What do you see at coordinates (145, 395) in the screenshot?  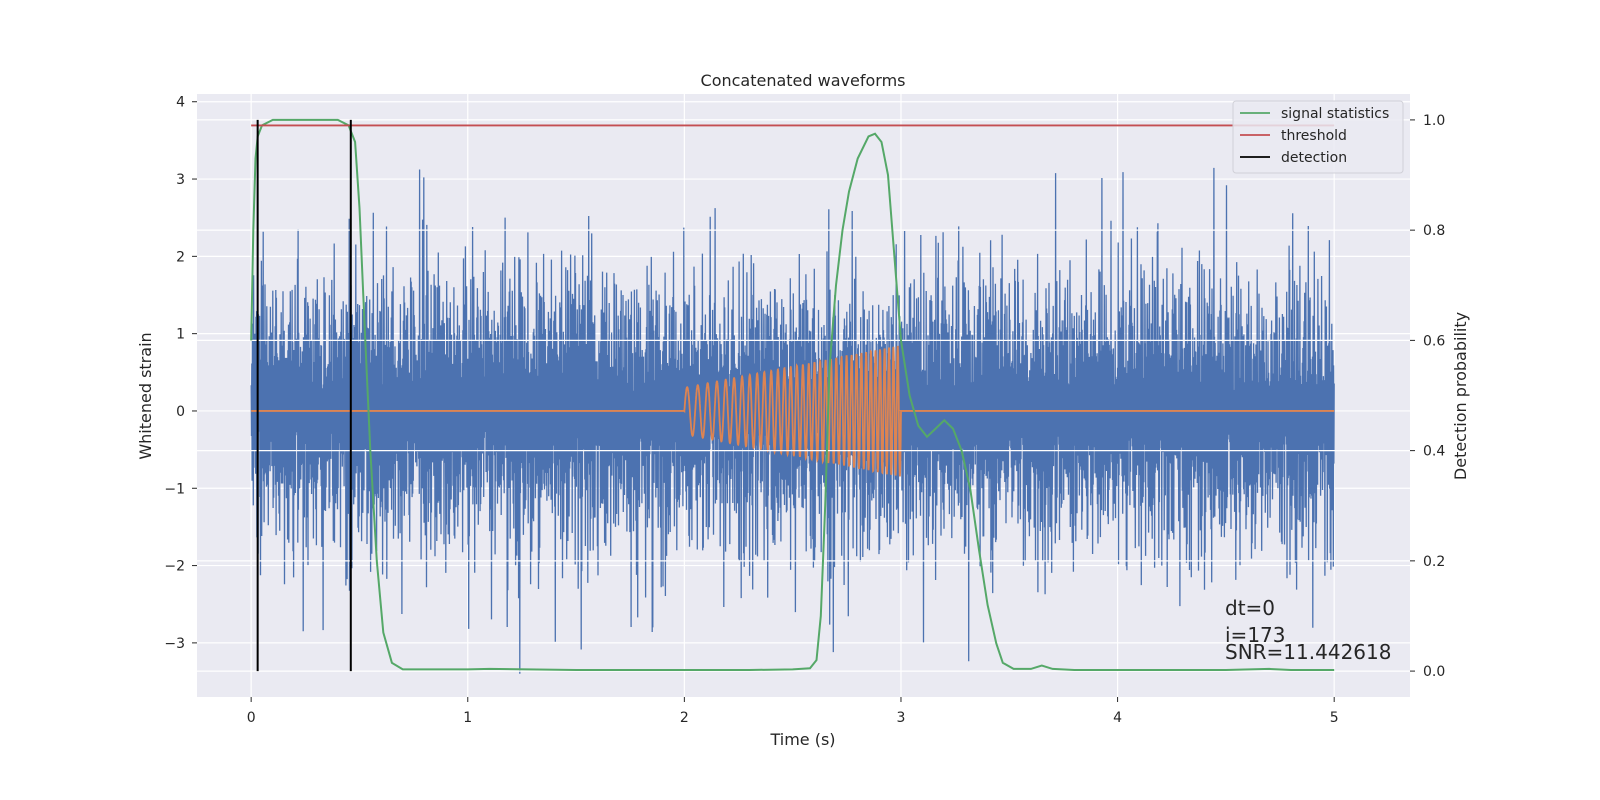 I see `y-axis-label: Whitened strain` at bounding box center [145, 395].